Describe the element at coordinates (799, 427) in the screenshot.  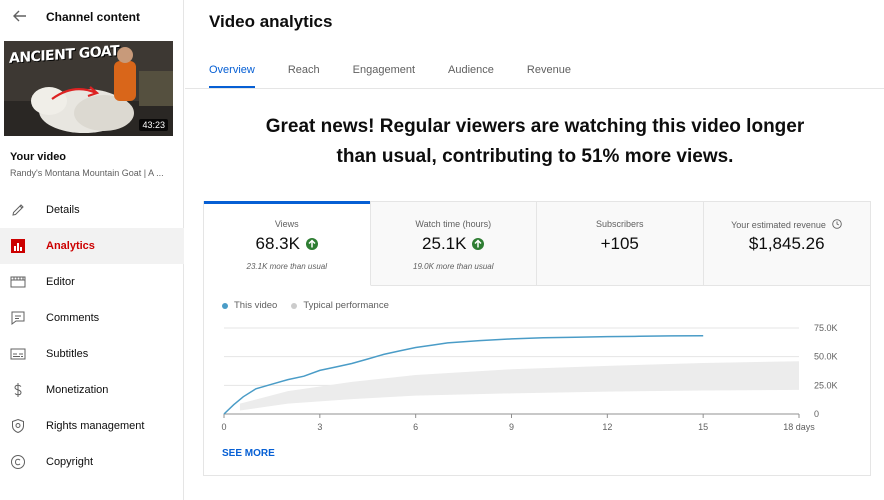
I see `x-tick-label: 18 days` at that location.